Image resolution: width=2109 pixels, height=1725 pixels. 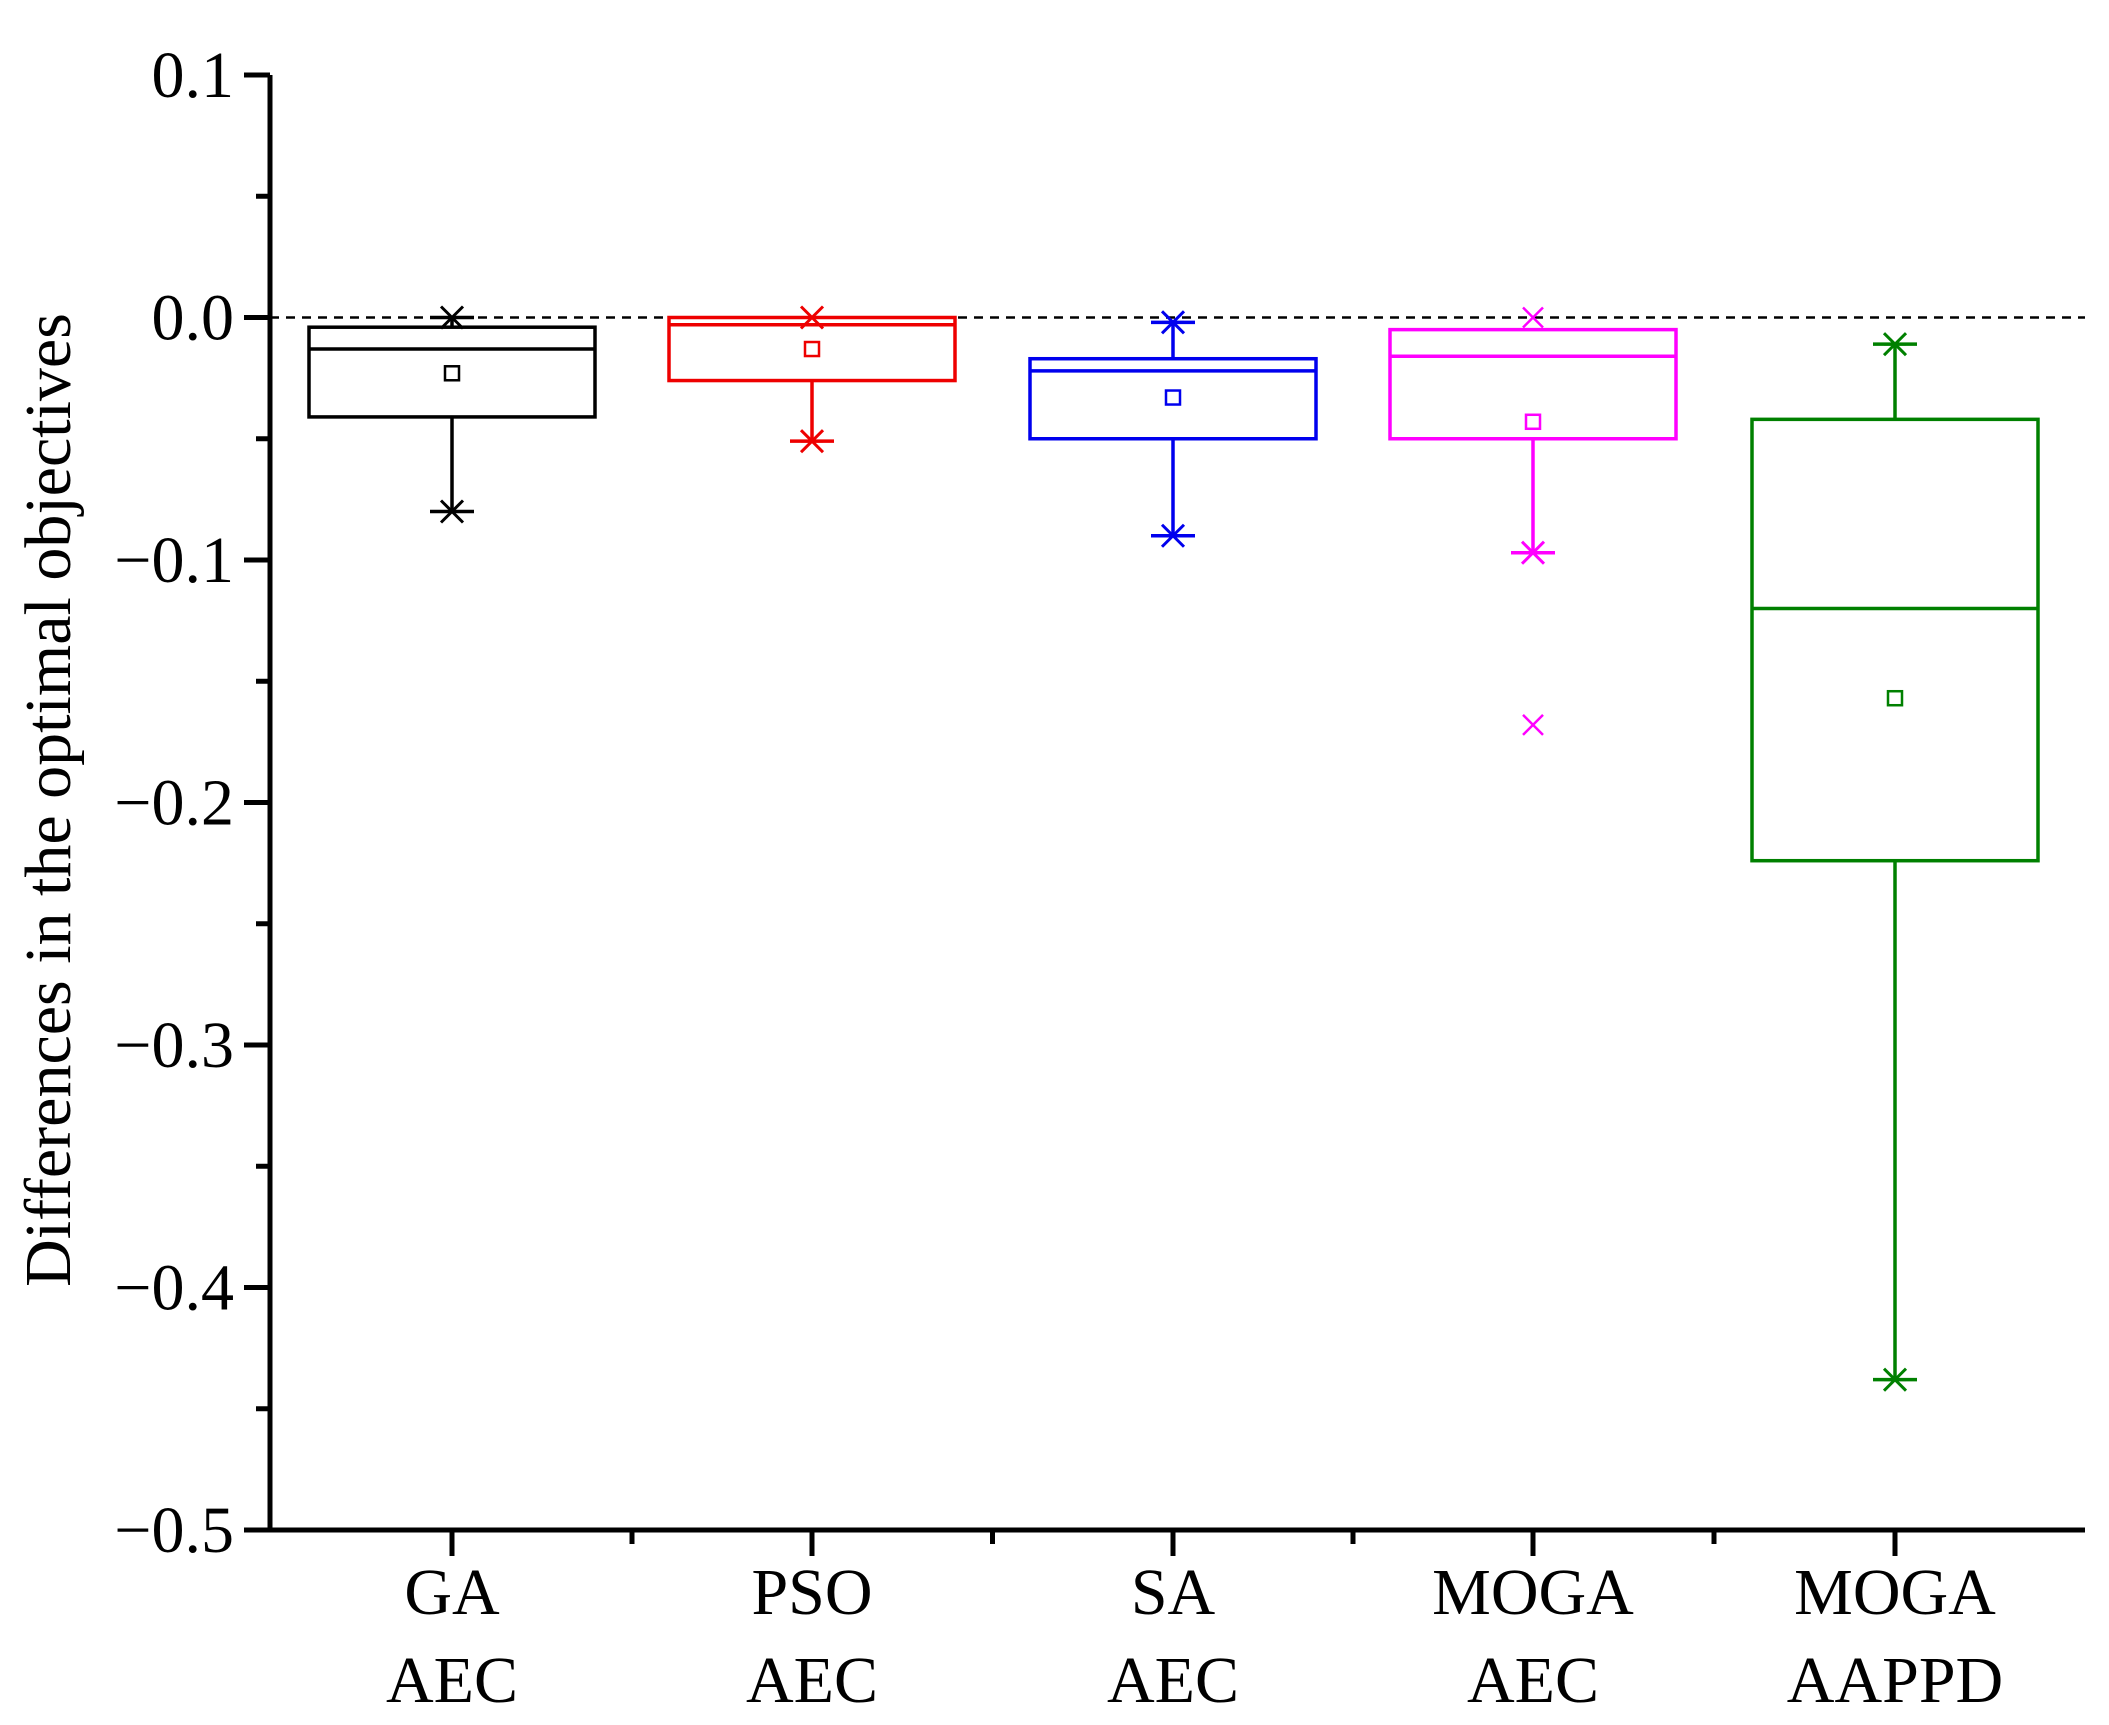 What do you see at coordinates (174, 1530) in the screenshot?
I see `y-tick-label: −0.5` at bounding box center [174, 1530].